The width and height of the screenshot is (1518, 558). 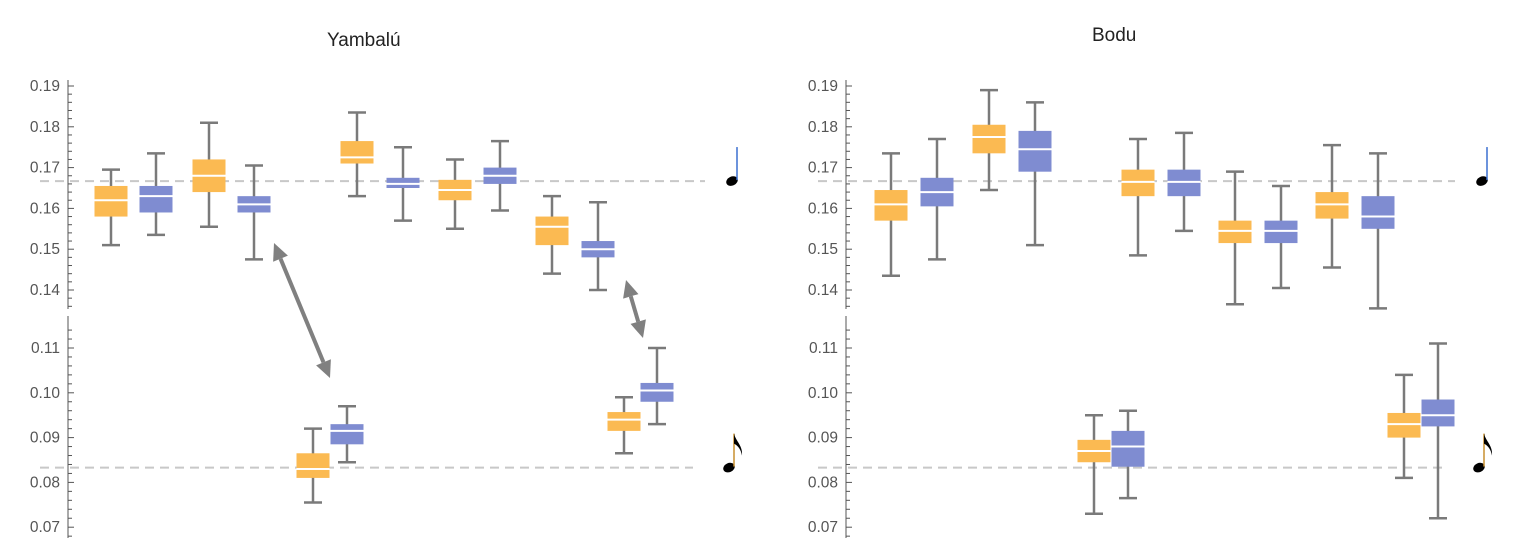 I want to click on chart-title-left: Yambalú, so click(x=364, y=40).